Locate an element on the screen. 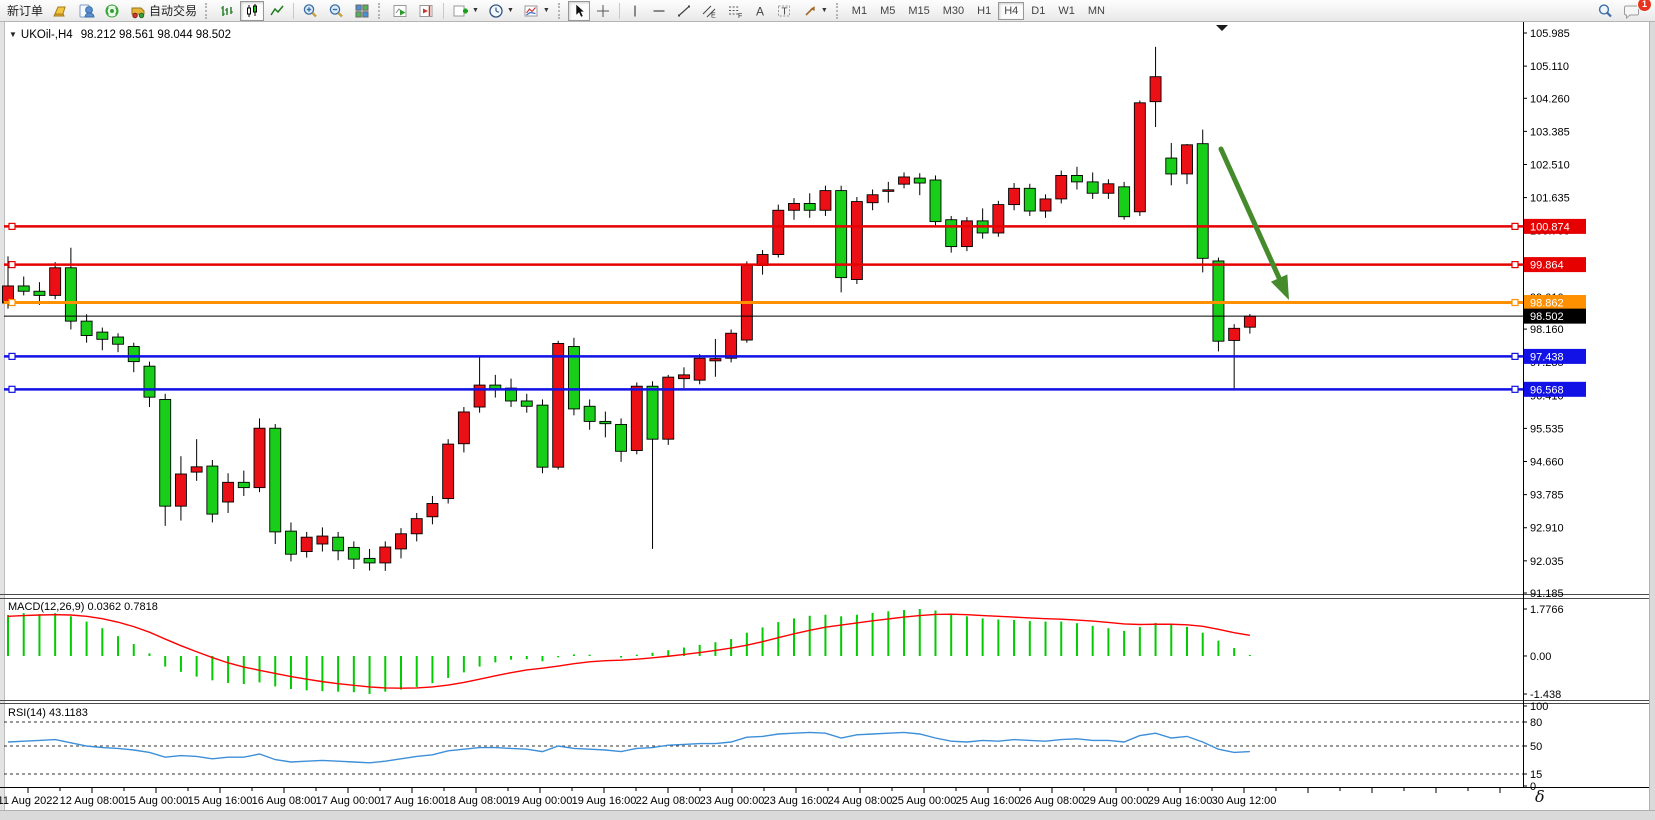  chart-candles-button is located at coordinates (252, 10).